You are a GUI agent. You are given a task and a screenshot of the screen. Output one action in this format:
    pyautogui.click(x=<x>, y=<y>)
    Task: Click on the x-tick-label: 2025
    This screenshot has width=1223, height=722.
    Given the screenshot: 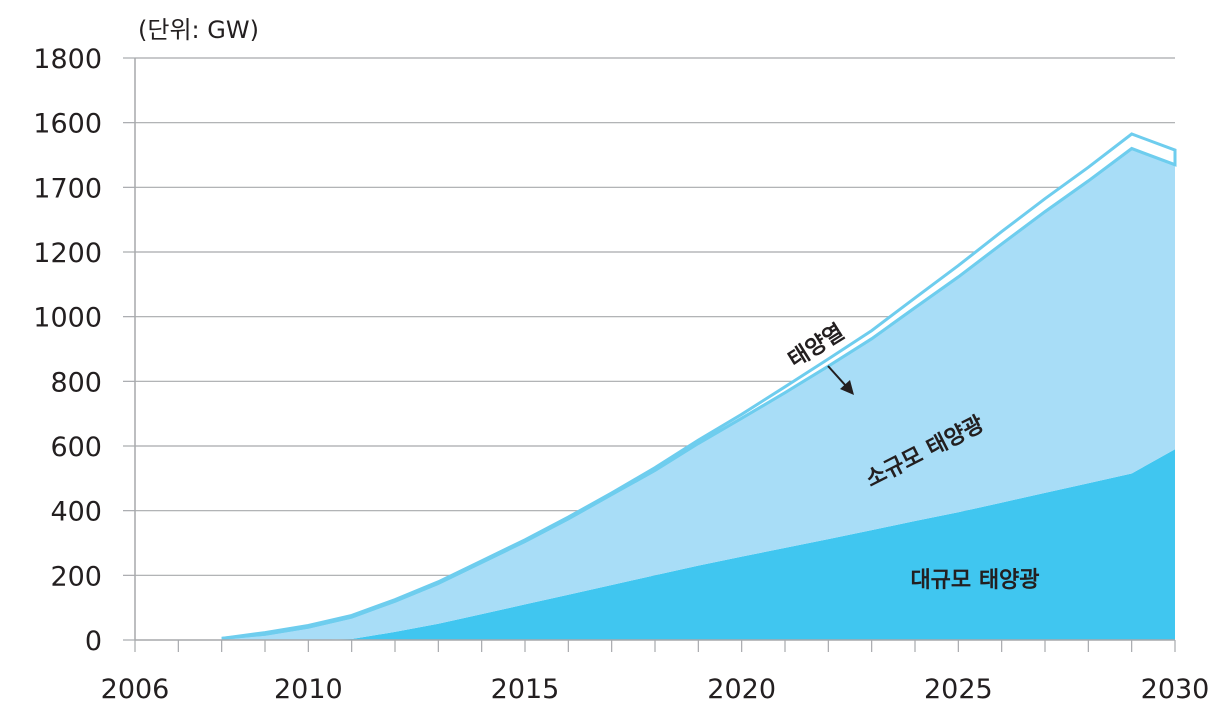 What is the action you would take?
    pyautogui.click(x=958, y=689)
    